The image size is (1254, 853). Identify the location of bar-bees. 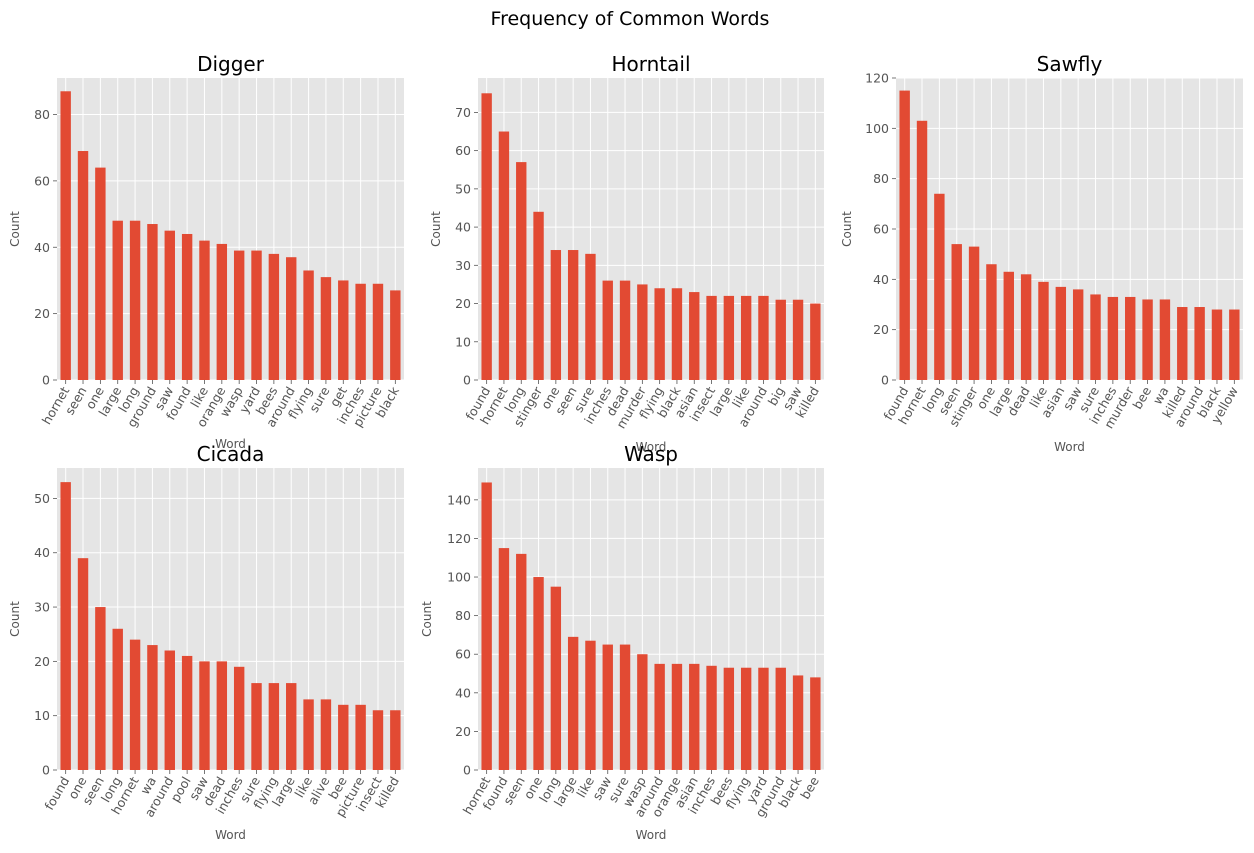
(729, 718).